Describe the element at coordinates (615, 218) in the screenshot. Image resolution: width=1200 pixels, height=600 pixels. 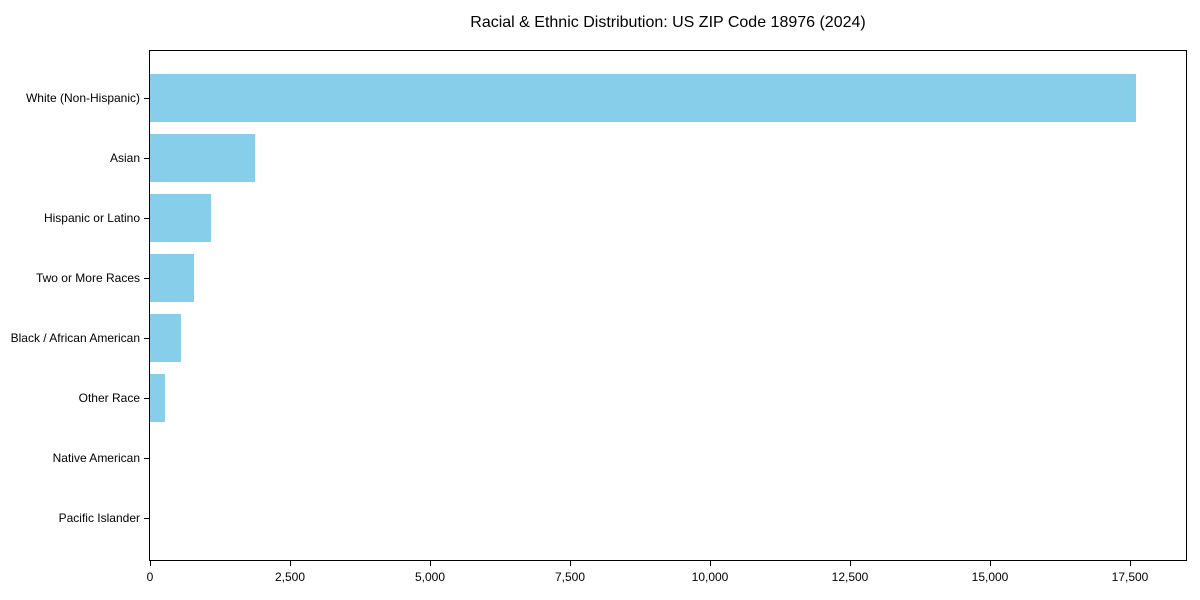
I see `bar-row: Hispanic or Latino` at that location.